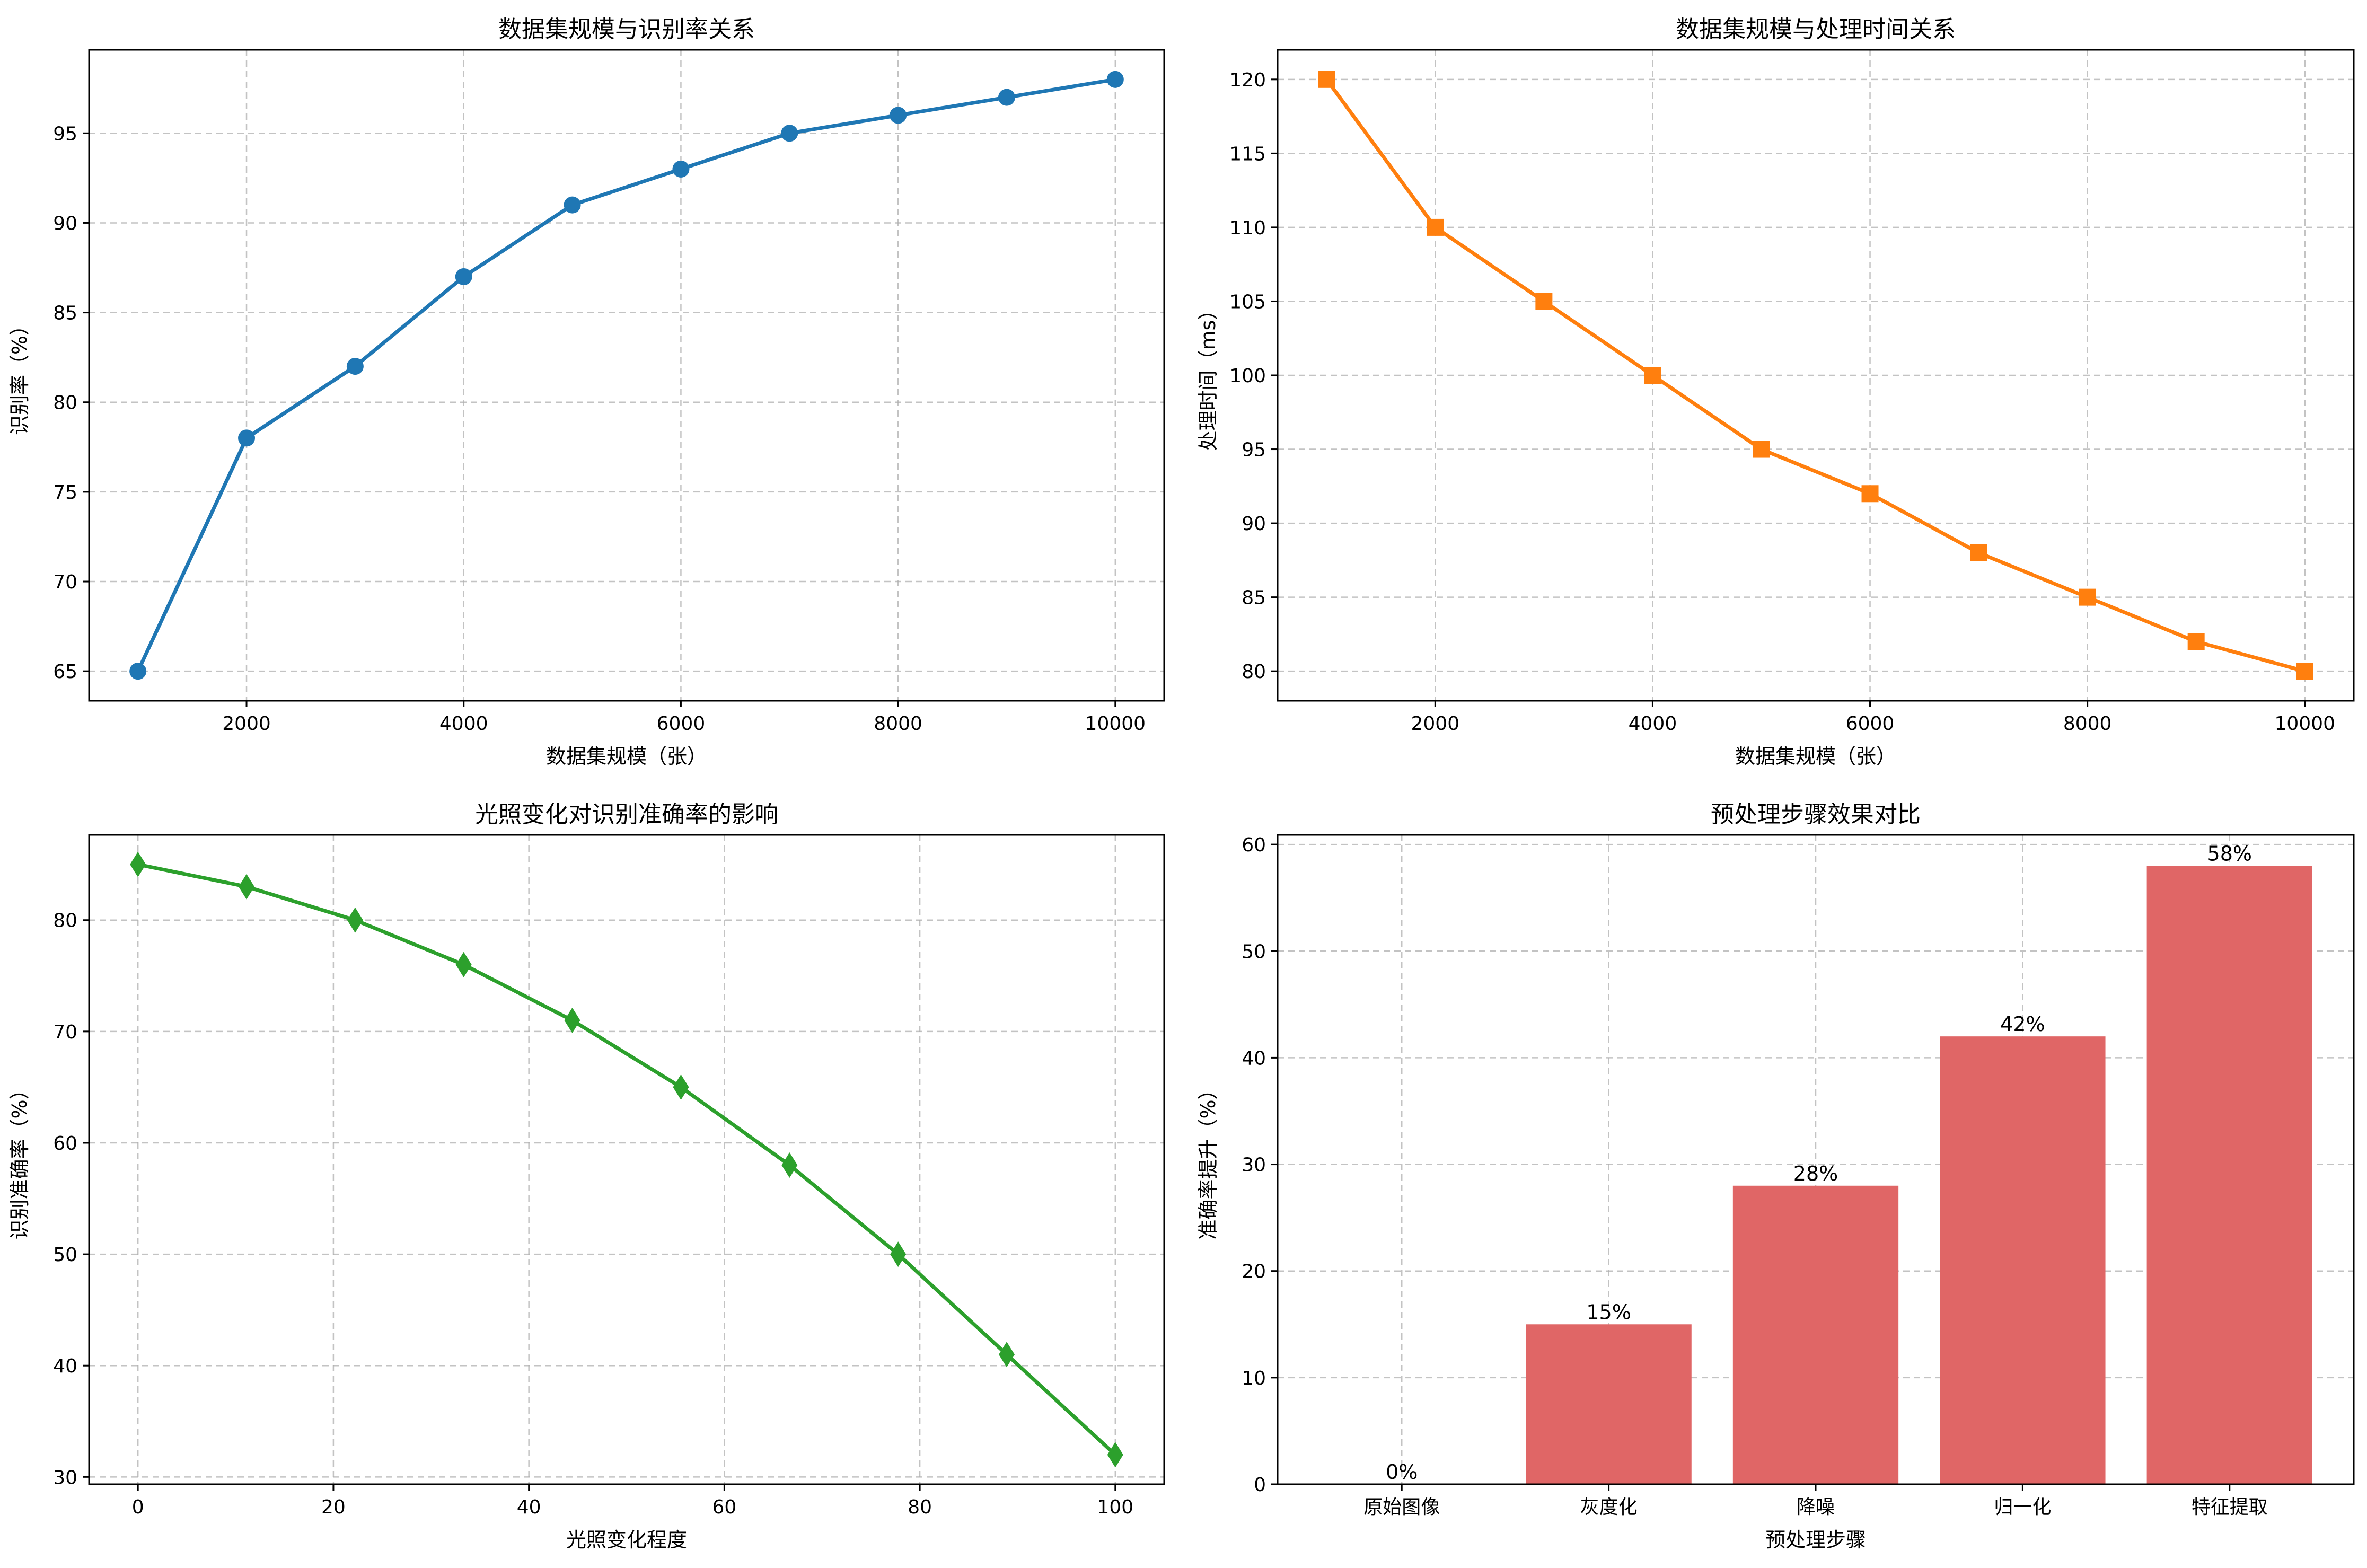  Describe the element at coordinates (1248, 80) in the screenshot. I see `y-tick-label: 120` at that location.